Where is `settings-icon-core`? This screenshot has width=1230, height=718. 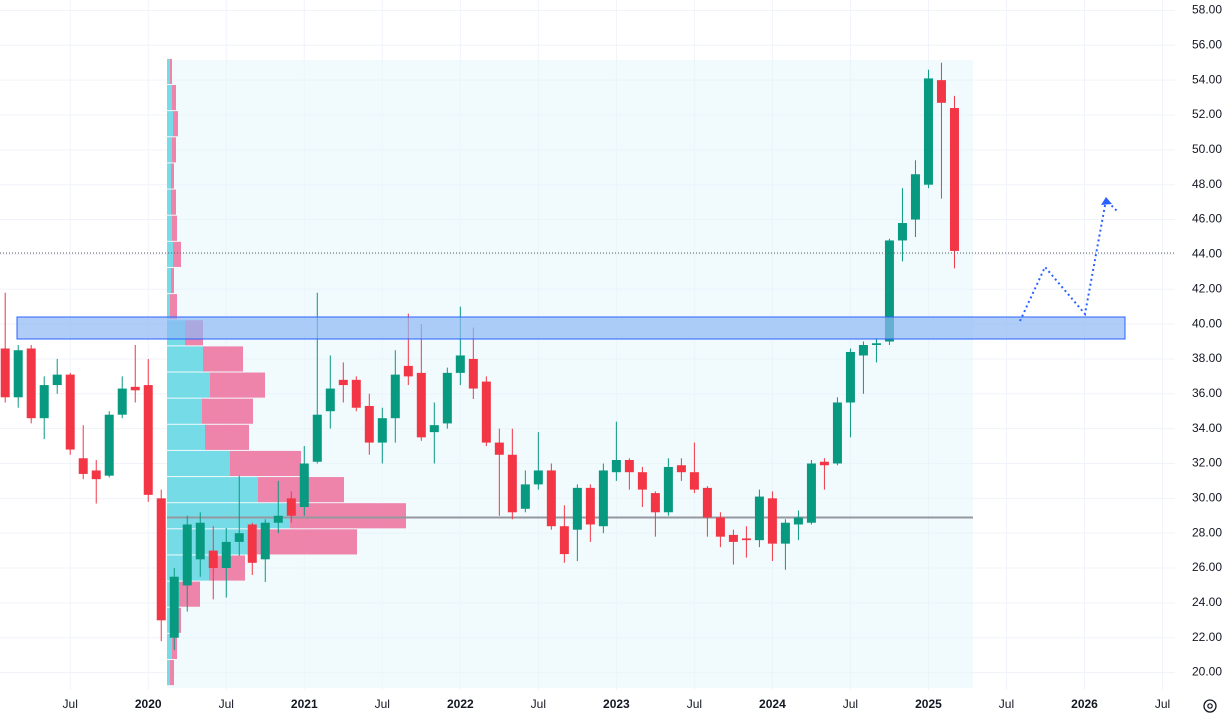
settings-icon-core is located at coordinates (1210, 706).